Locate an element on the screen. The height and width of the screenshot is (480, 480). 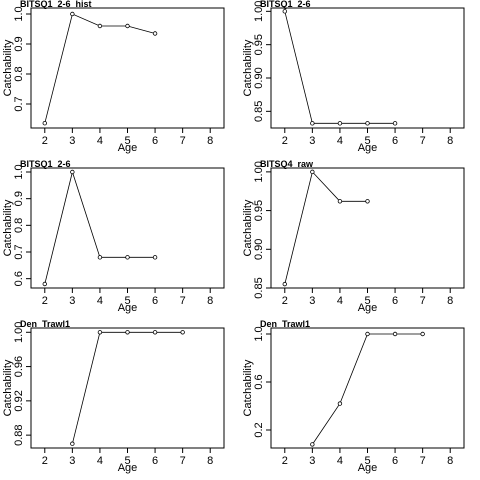
y-tick-label: 0.95 is located at coordinates (259, 44).